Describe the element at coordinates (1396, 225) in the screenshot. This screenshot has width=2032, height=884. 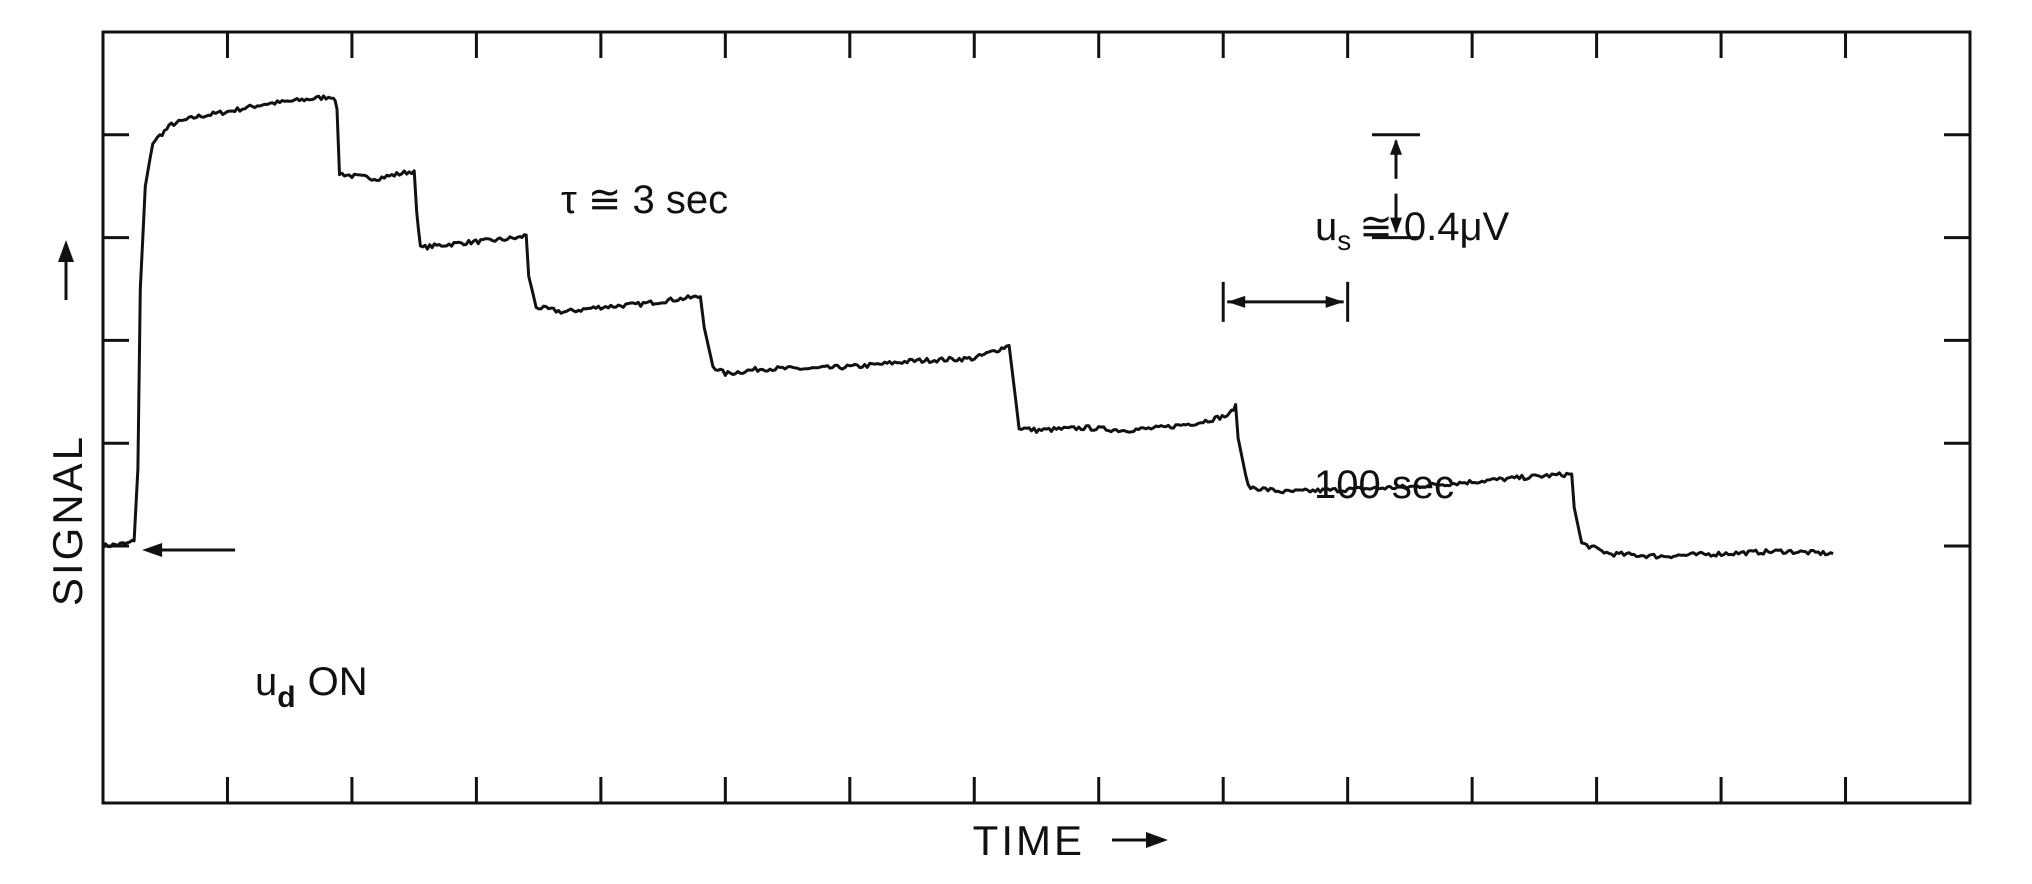
I see `scale-bar-bottom-arrow-icon` at that location.